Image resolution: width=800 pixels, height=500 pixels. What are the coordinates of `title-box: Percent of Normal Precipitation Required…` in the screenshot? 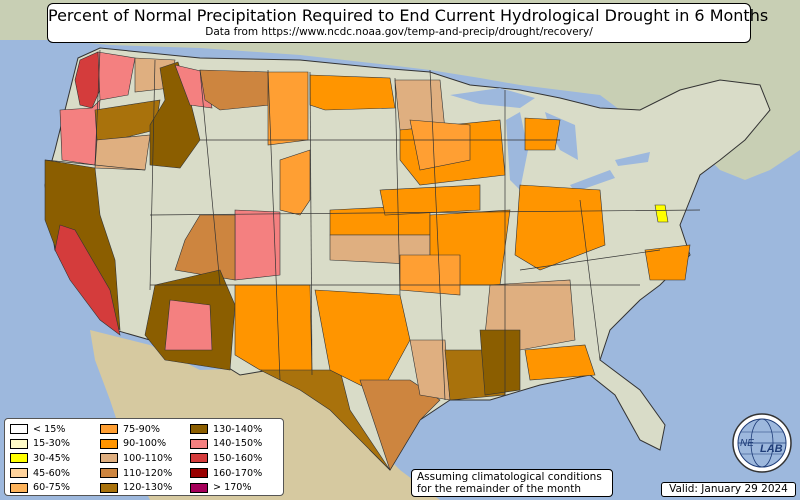 It's located at (408, 23).